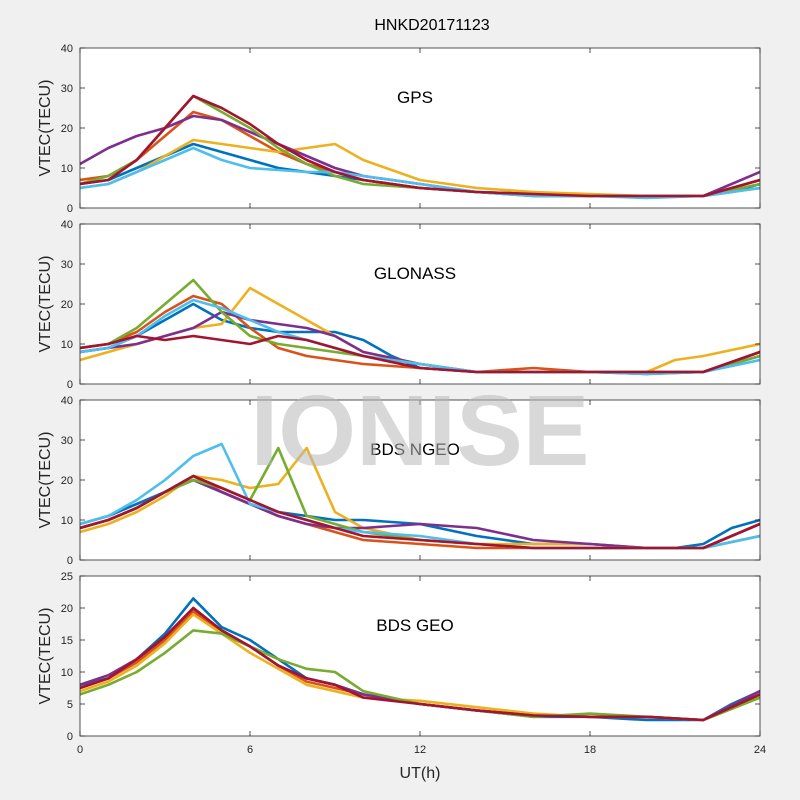 Image resolution: width=800 pixels, height=800 pixels. What do you see at coordinates (70, 705) in the screenshot?
I see `y-tick-label: 5` at bounding box center [70, 705].